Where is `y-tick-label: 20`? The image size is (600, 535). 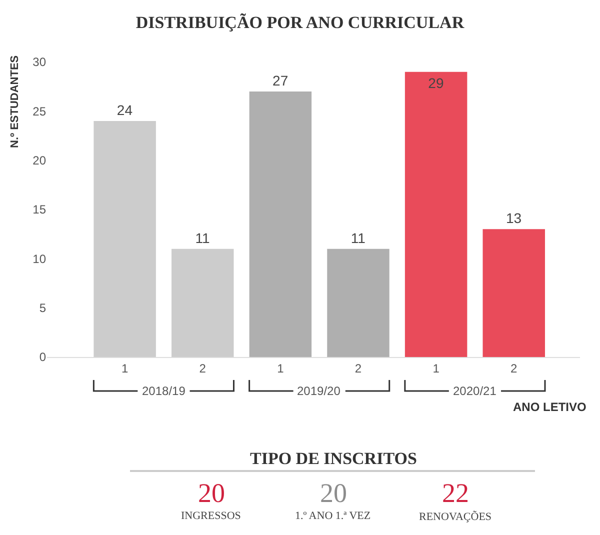 y-tick-label: 20 is located at coordinates (39, 161).